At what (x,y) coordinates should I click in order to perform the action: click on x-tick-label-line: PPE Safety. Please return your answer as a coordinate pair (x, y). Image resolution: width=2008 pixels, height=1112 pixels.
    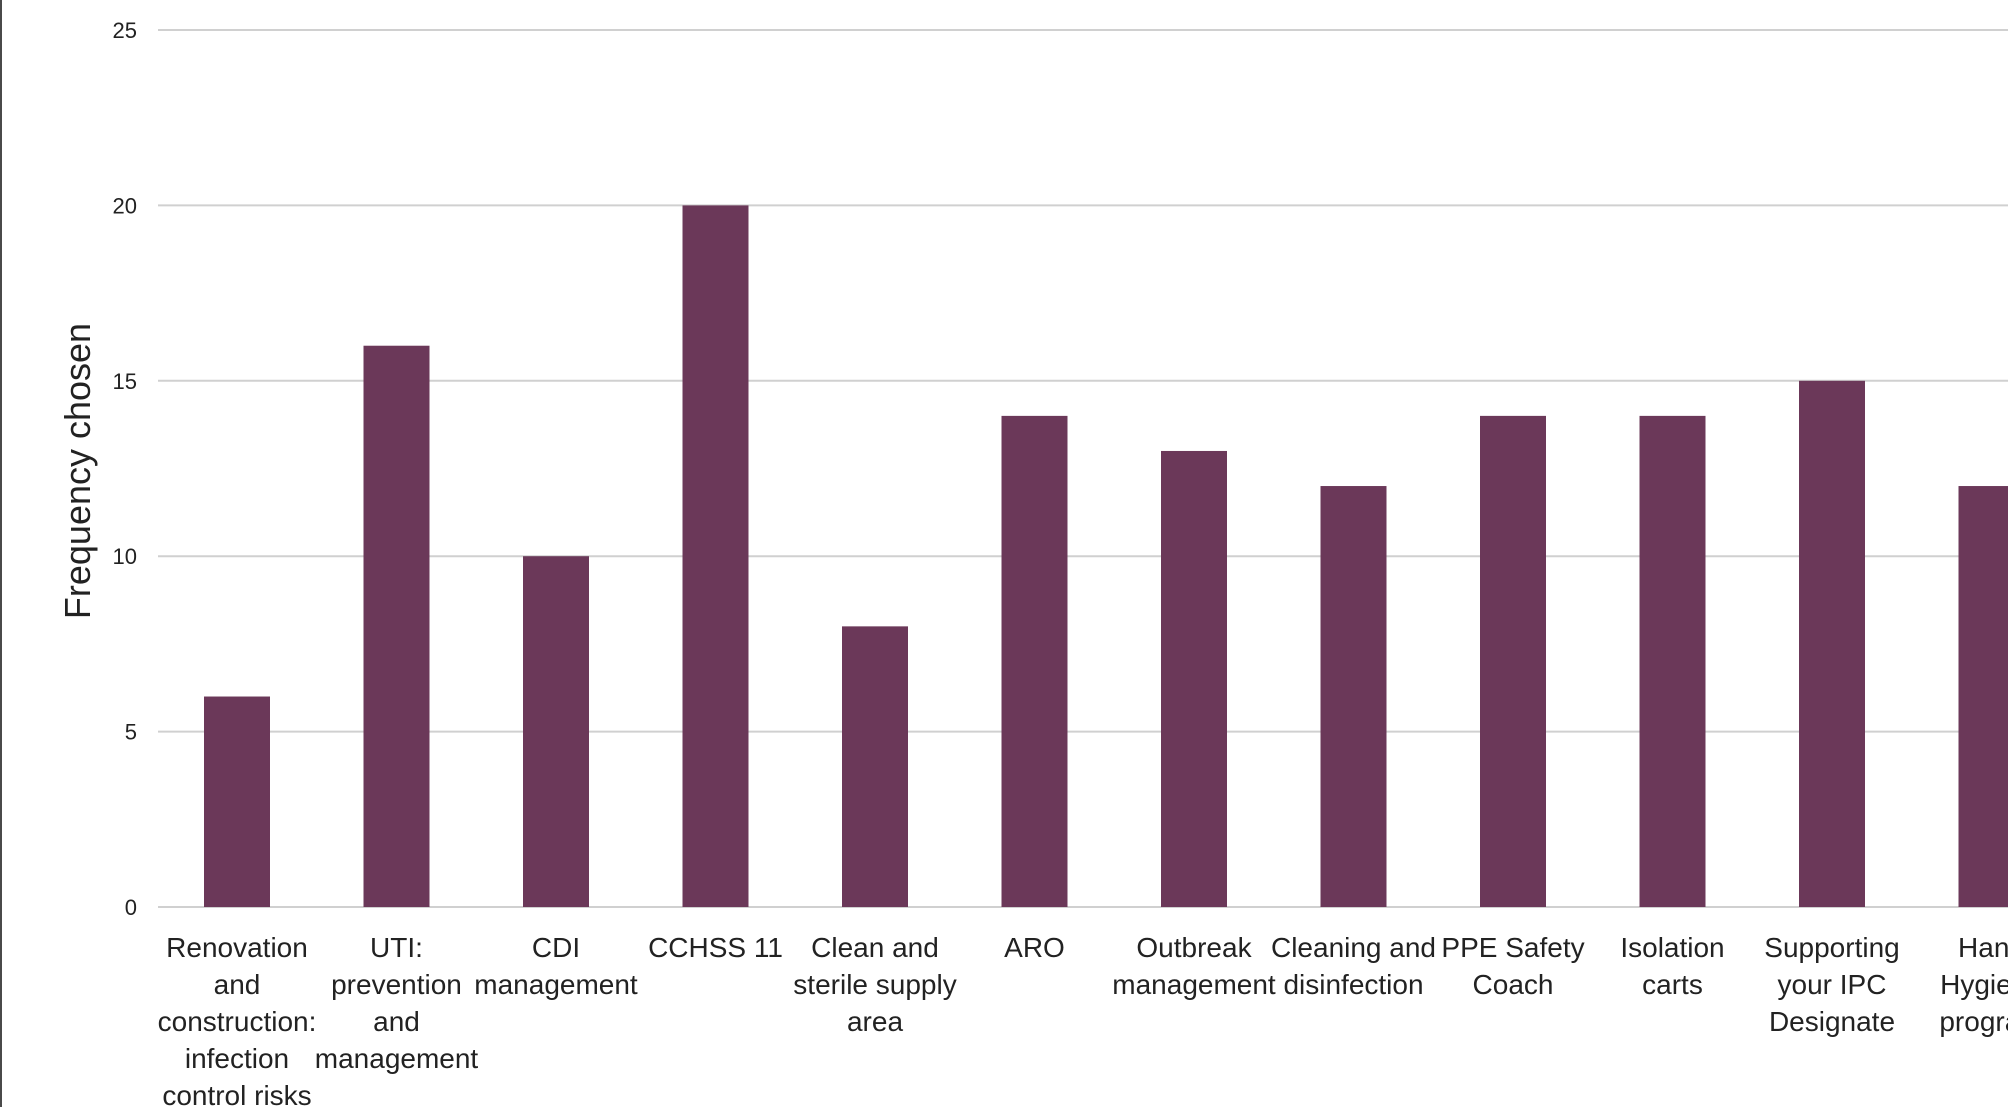
    Looking at the image, I should click on (1512, 947).